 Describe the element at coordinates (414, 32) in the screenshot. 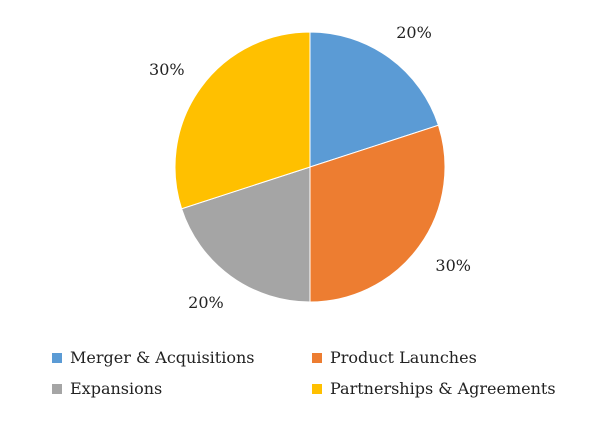

I see `data-label-merger-acquisitions: 20%` at that location.